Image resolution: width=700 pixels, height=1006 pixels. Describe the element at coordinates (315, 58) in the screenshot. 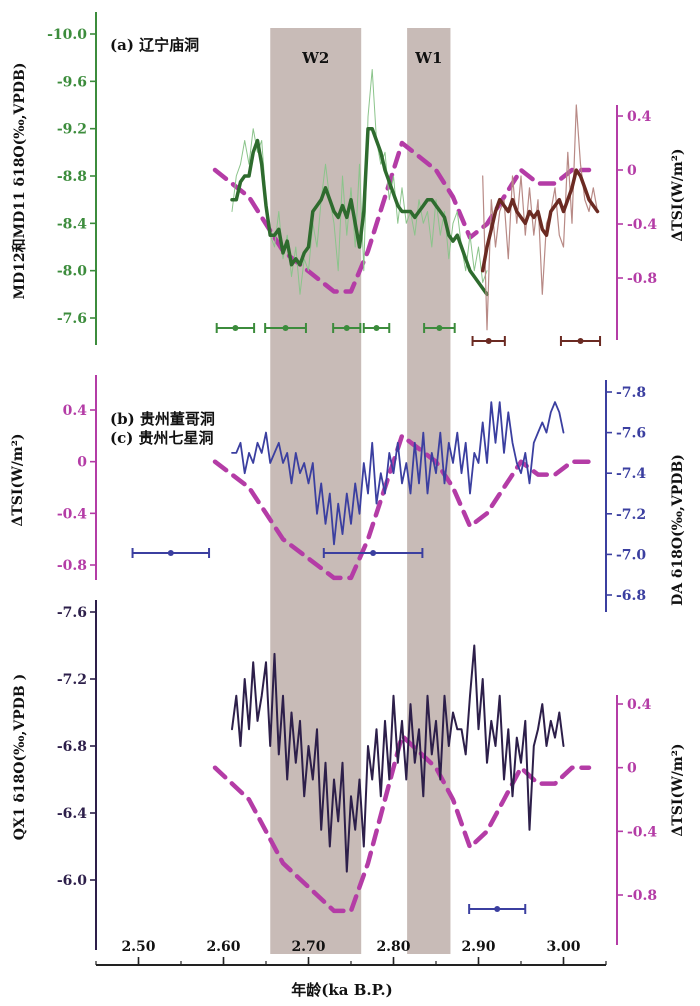

I see `band-label-w2: W2` at that location.